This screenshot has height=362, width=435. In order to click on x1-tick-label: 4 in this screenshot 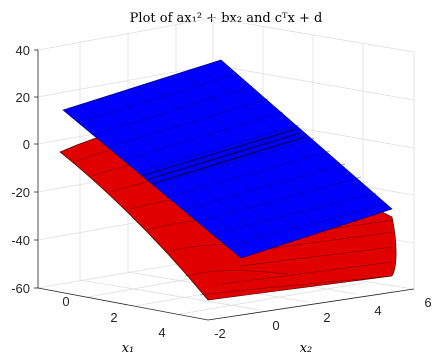, I will do `click(161, 332)`.